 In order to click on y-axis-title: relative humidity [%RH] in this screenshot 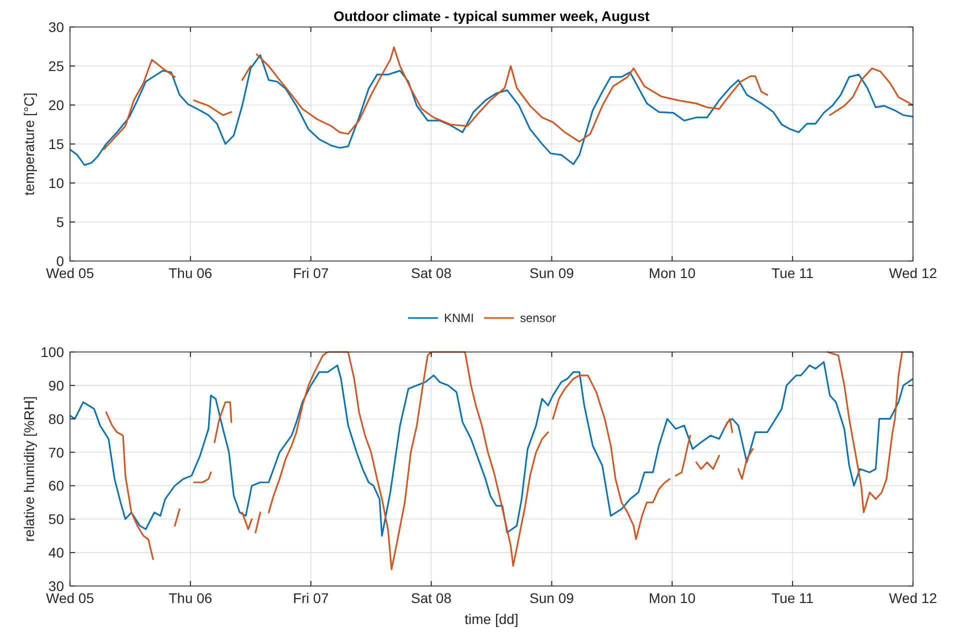, I will do `click(29, 469)`.